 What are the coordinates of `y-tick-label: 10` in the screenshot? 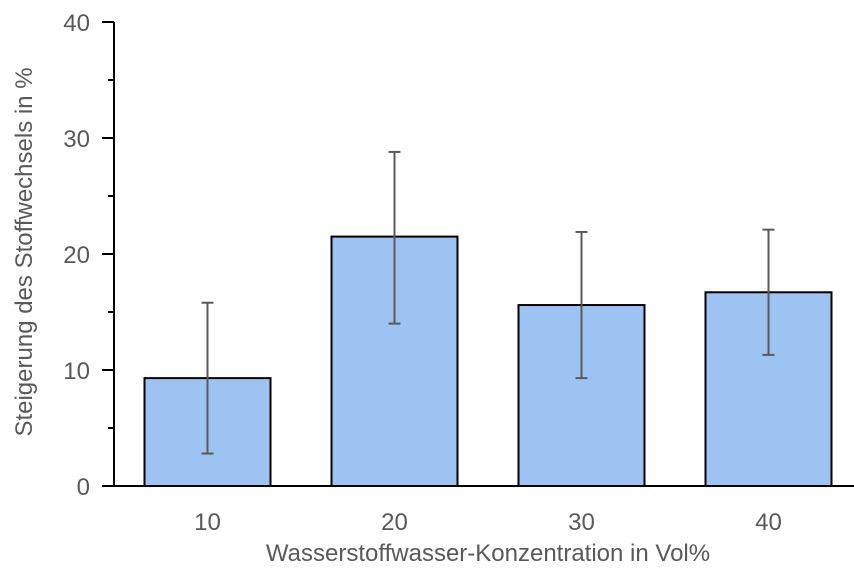 It's located at (76, 371).